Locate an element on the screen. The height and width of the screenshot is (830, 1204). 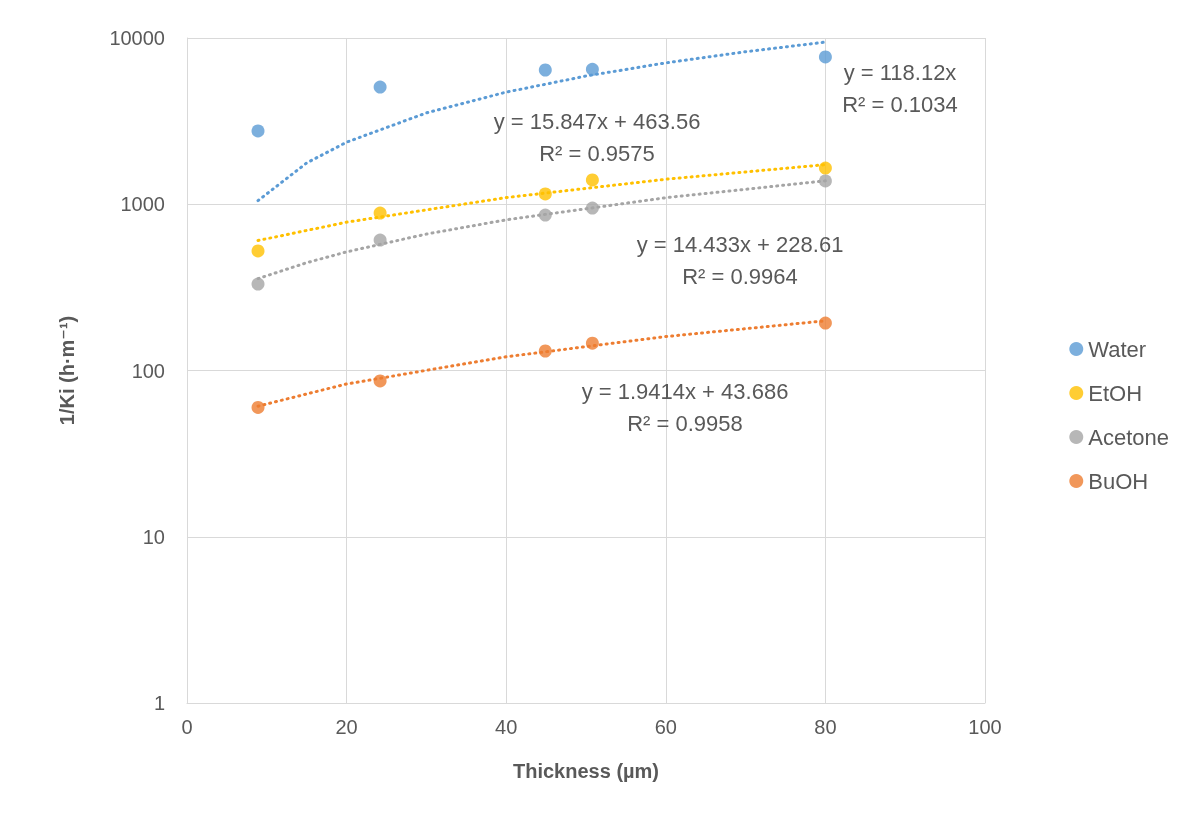
y-tick-label: 1 is located at coordinates (159, 703).